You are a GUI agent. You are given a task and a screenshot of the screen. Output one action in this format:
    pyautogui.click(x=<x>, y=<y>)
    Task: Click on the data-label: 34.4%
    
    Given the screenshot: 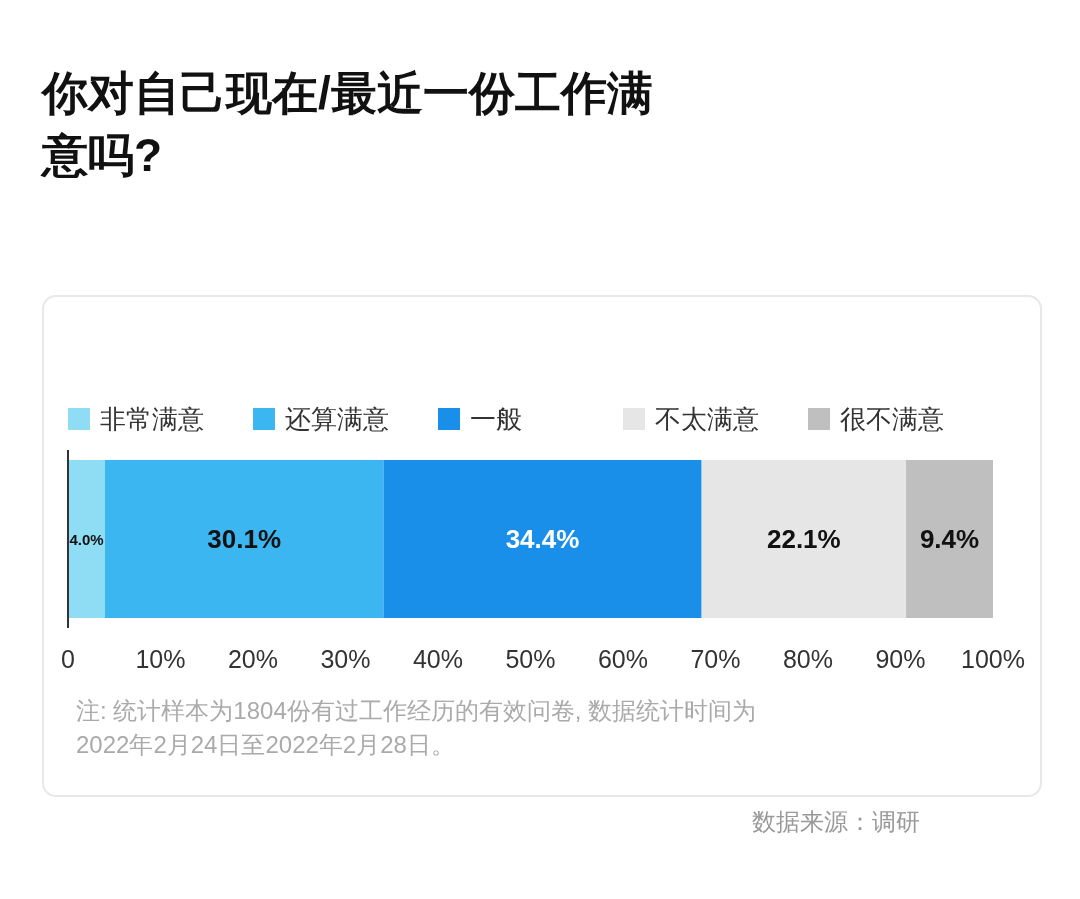 What is the action you would take?
    pyautogui.click(x=542, y=539)
    